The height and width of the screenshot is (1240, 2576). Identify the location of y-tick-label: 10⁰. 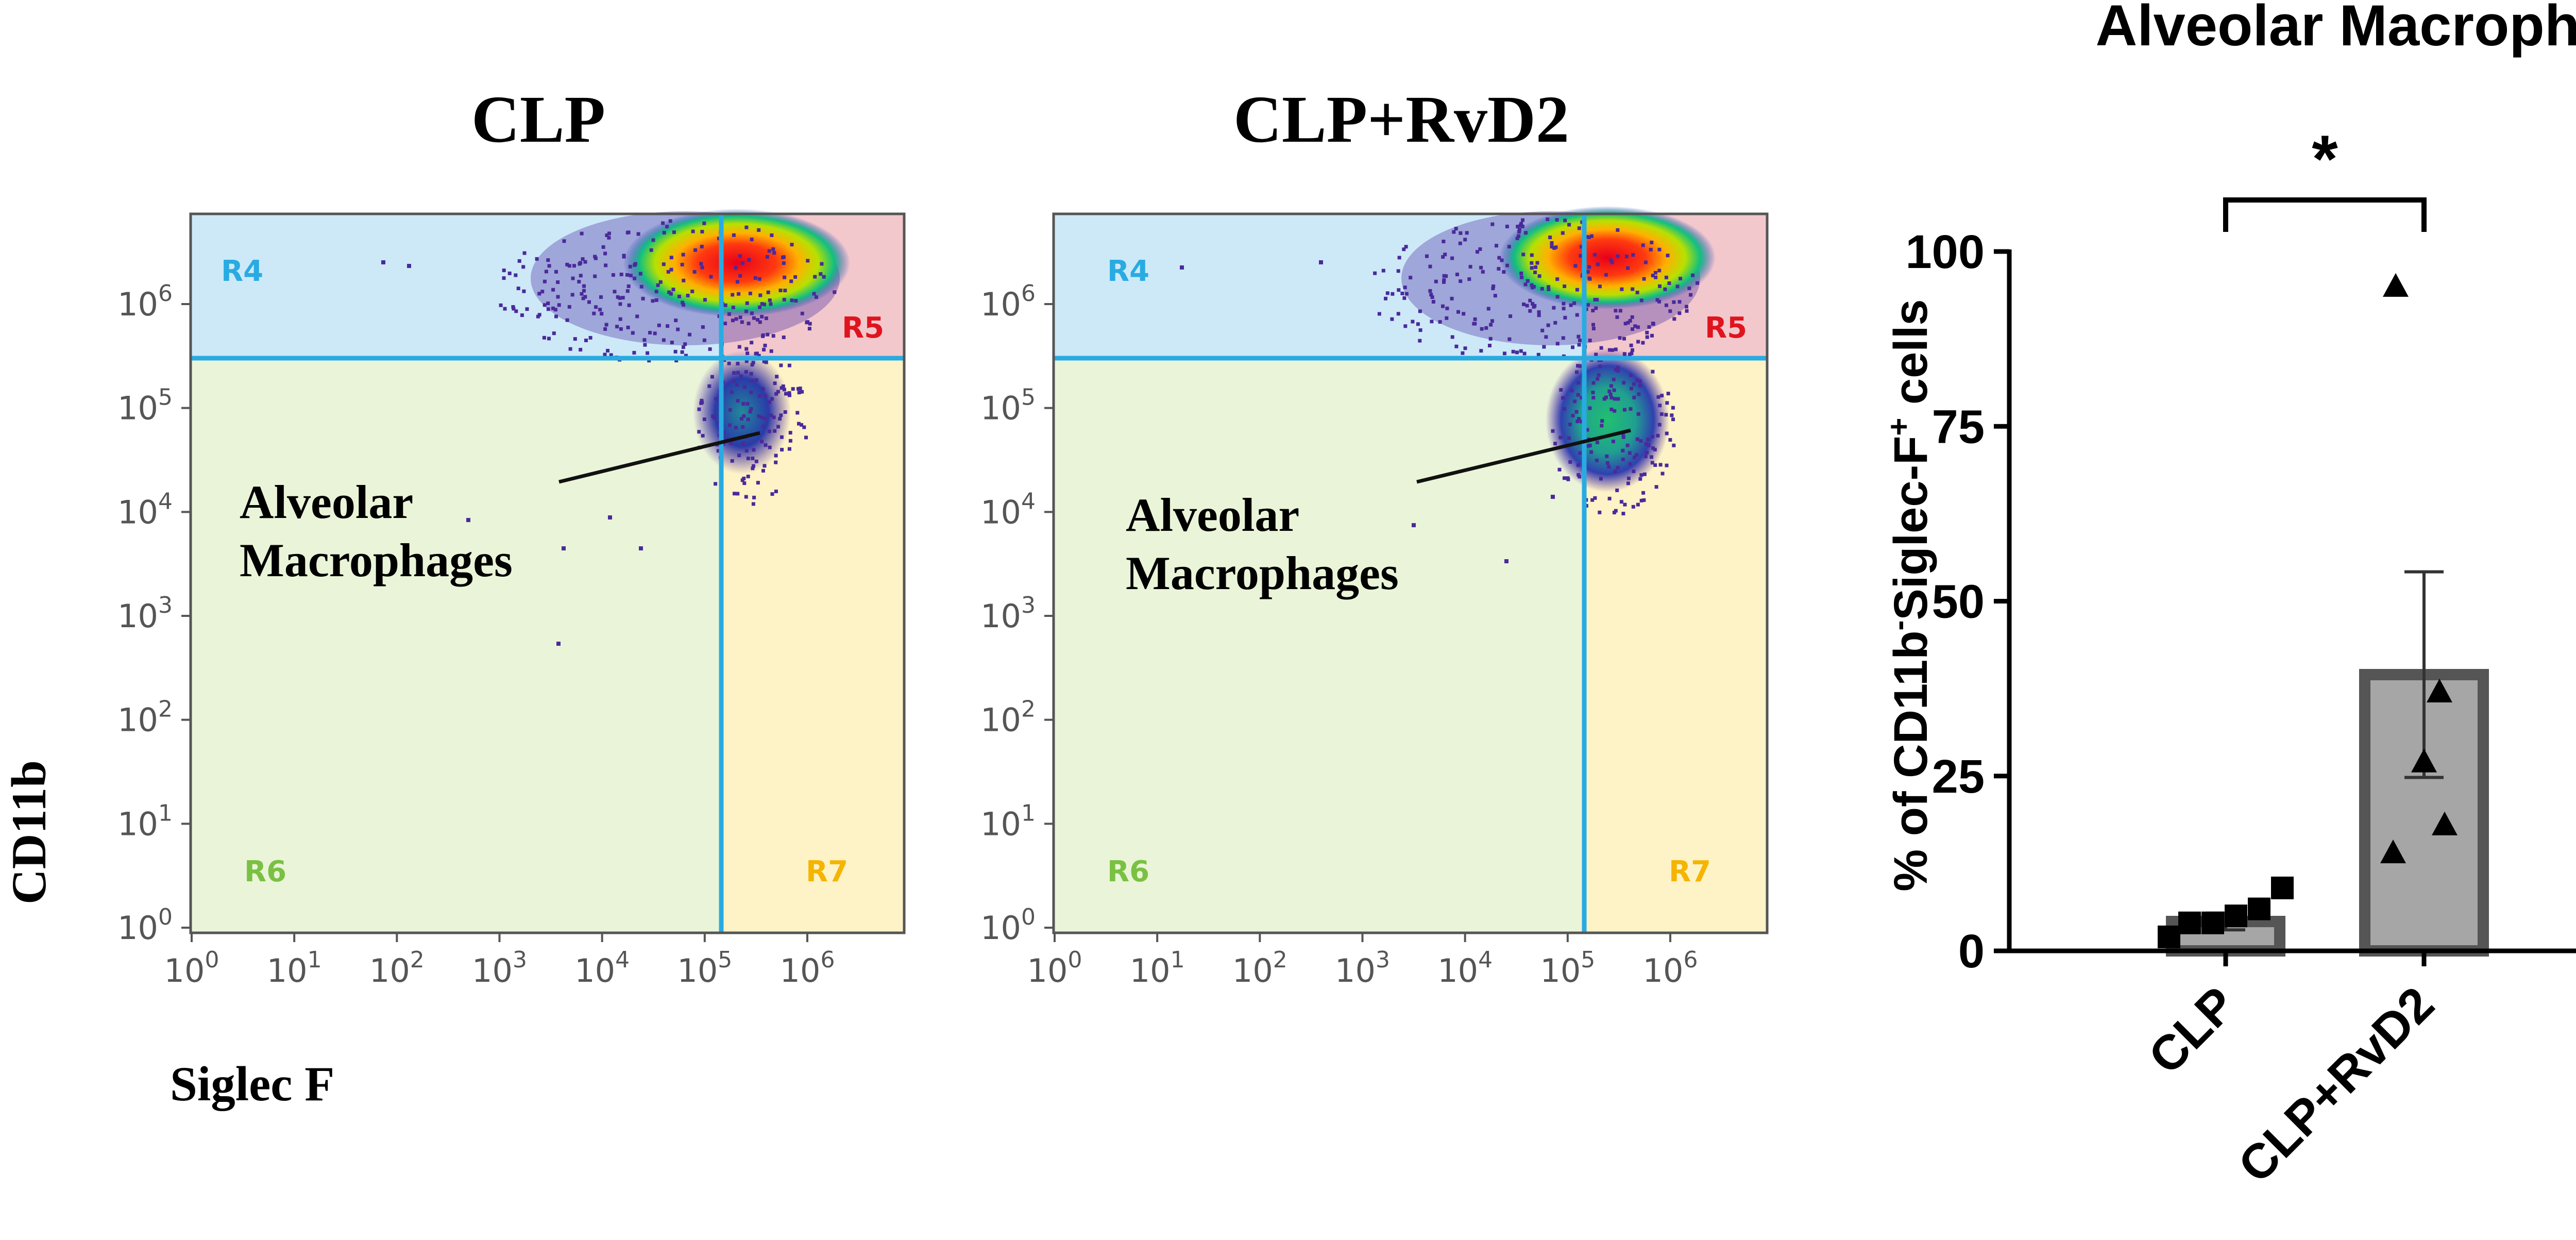
(145, 926).